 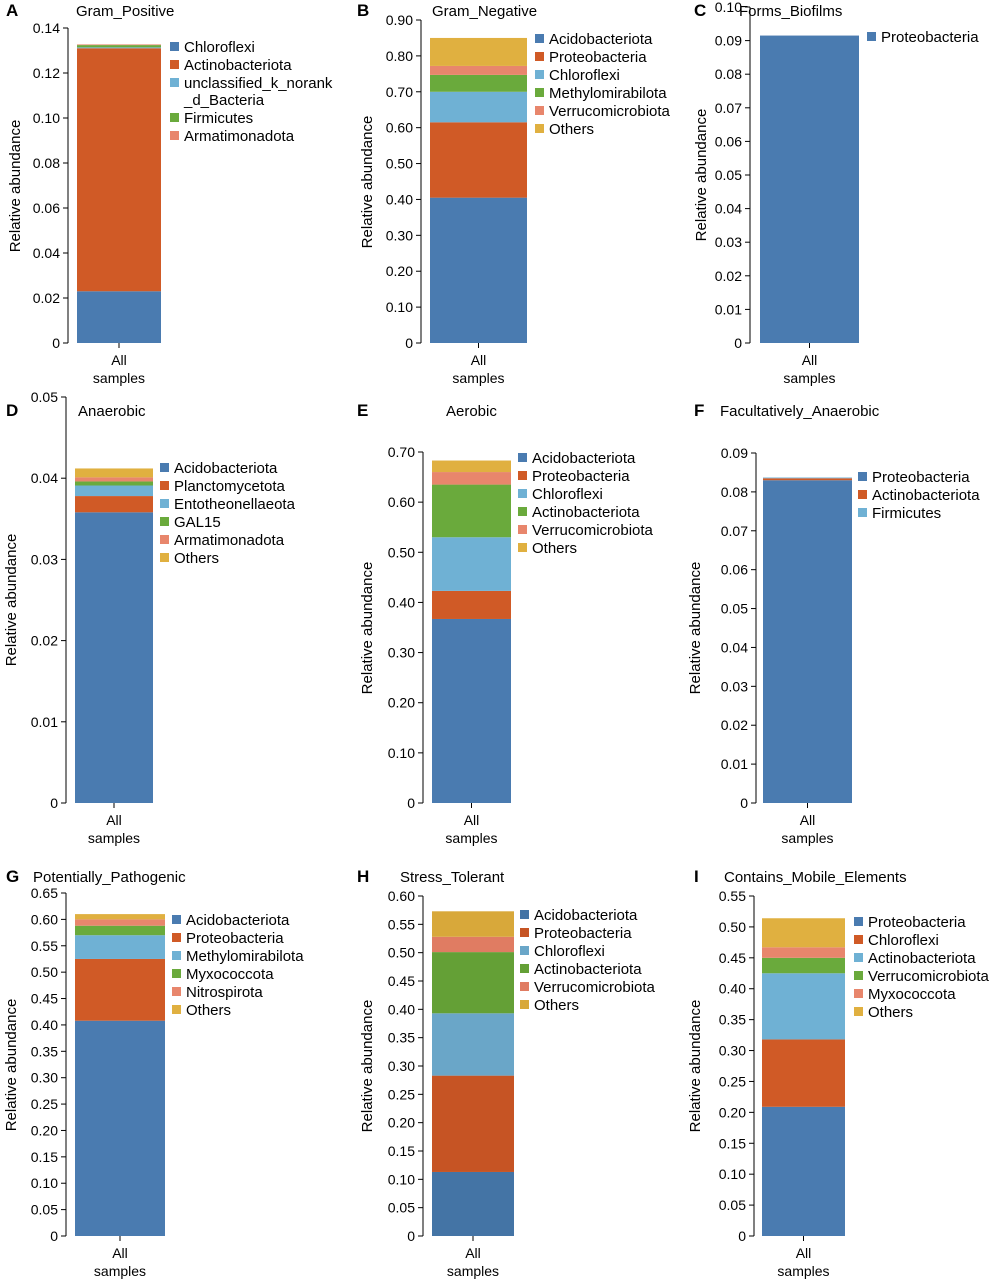 What do you see at coordinates (800, 411) in the screenshot?
I see `chart-title: Facultatively_Anaerobic` at bounding box center [800, 411].